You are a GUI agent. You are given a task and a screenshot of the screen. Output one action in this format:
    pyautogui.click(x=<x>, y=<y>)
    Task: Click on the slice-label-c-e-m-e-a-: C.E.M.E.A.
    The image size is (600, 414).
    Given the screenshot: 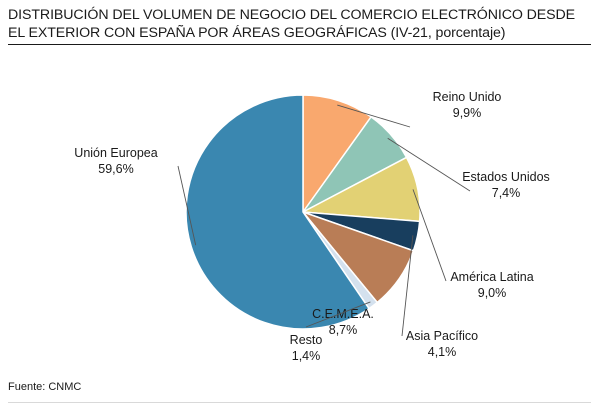 What is the action you would take?
    pyautogui.click(x=343, y=314)
    